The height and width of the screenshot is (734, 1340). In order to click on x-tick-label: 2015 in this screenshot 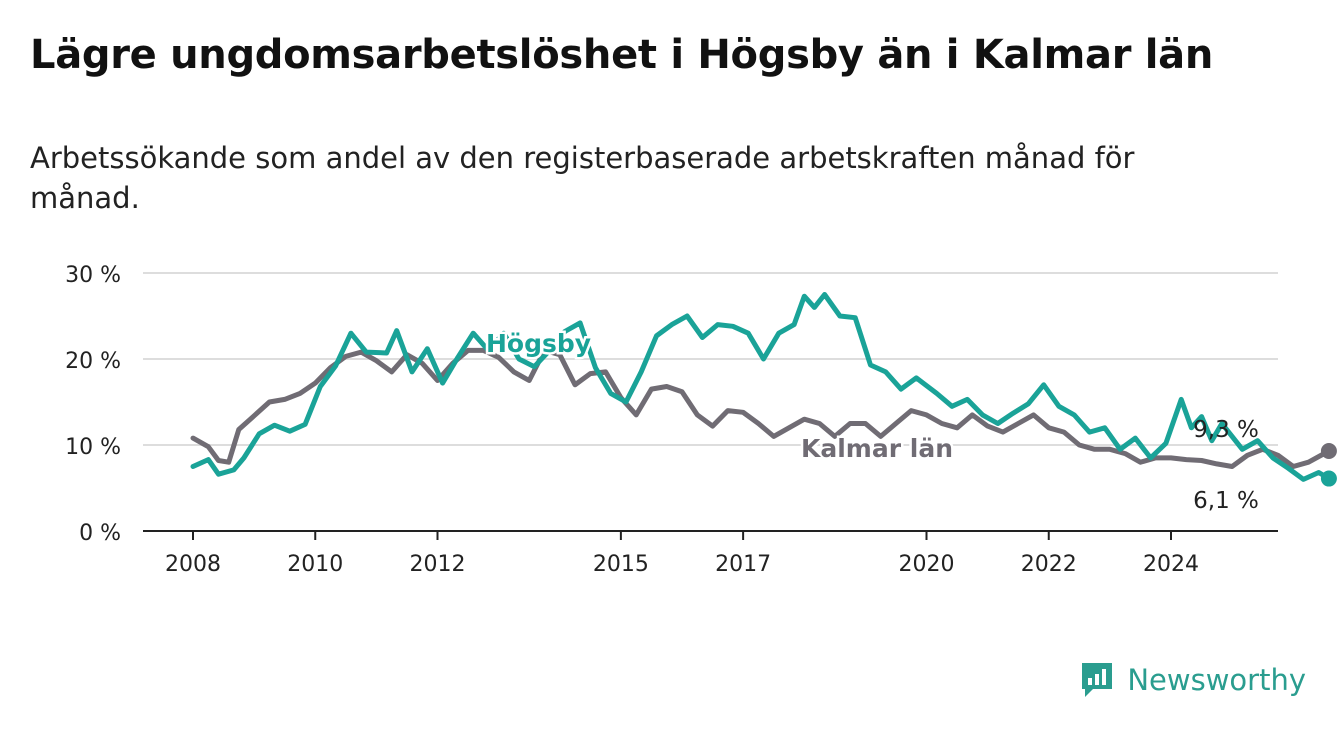, I will do `click(621, 564)`.